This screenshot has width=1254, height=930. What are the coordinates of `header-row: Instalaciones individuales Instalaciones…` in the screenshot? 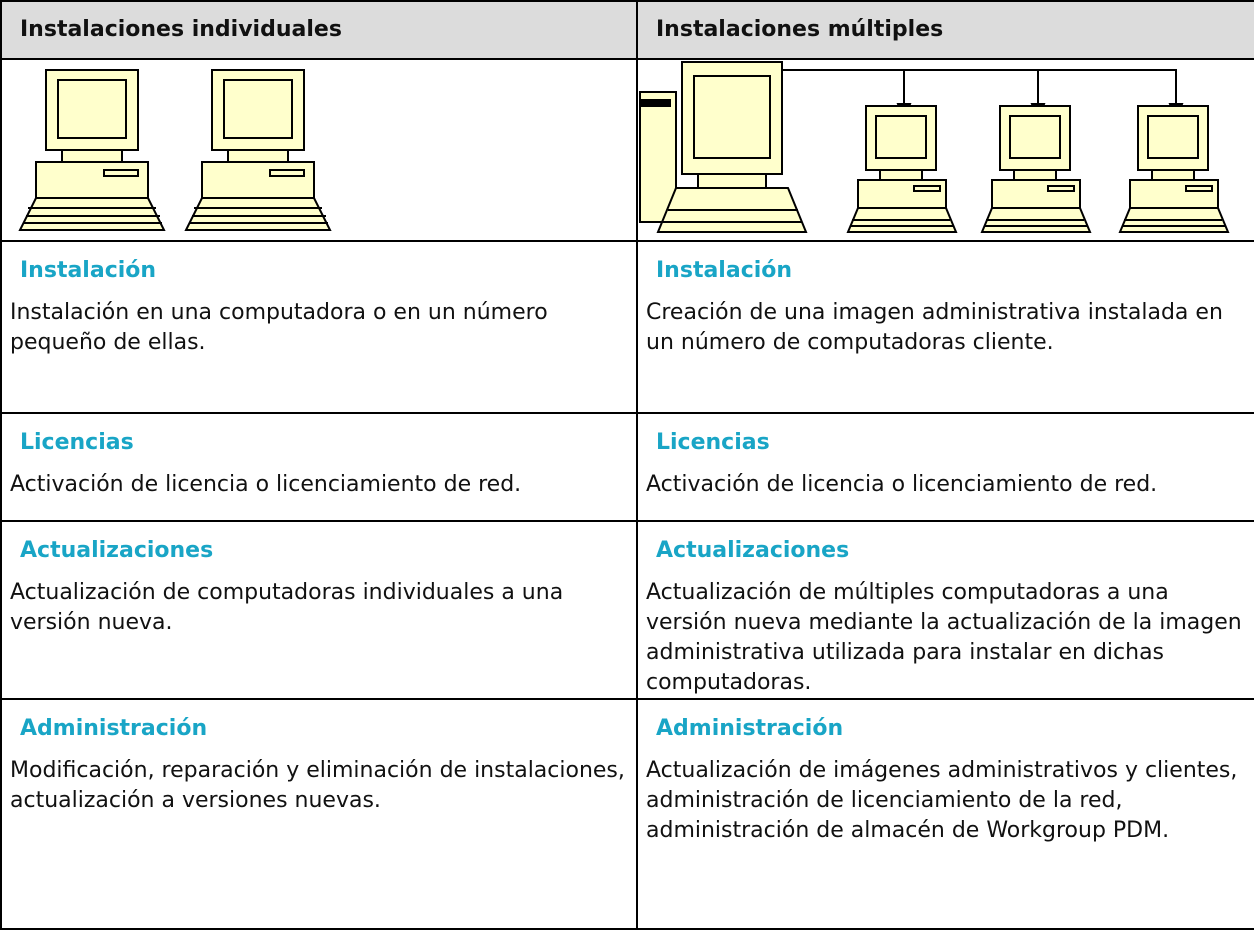 It's located at (627, 30).